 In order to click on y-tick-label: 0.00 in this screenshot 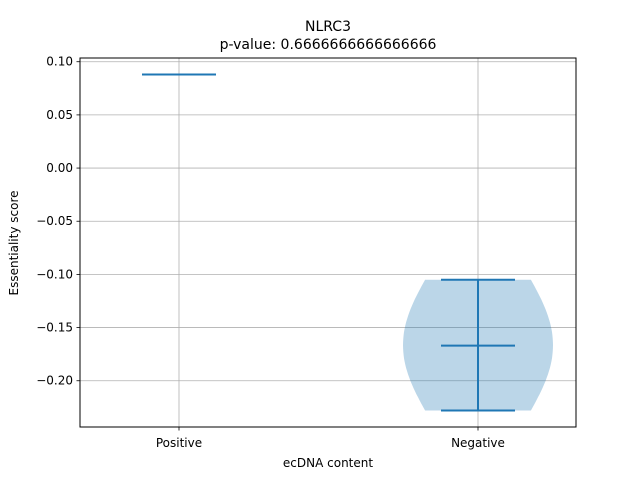, I will do `click(59, 168)`.